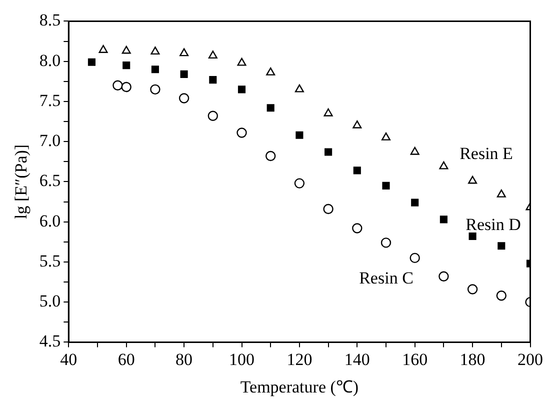 The image size is (554, 410). What do you see at coordinates (299, 359) in the screenshot?
I see `x-tick-label: 120` at bounding box center [299, 359].